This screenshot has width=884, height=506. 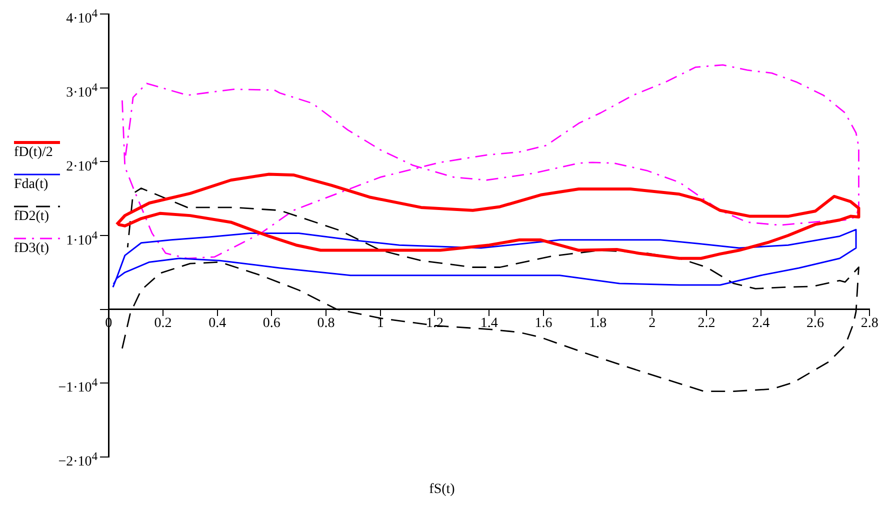 What do you see at coordinates (163, 324) in the screenshot?
I see `x-tick-label: 0.2` at bounding box center [163, 324].